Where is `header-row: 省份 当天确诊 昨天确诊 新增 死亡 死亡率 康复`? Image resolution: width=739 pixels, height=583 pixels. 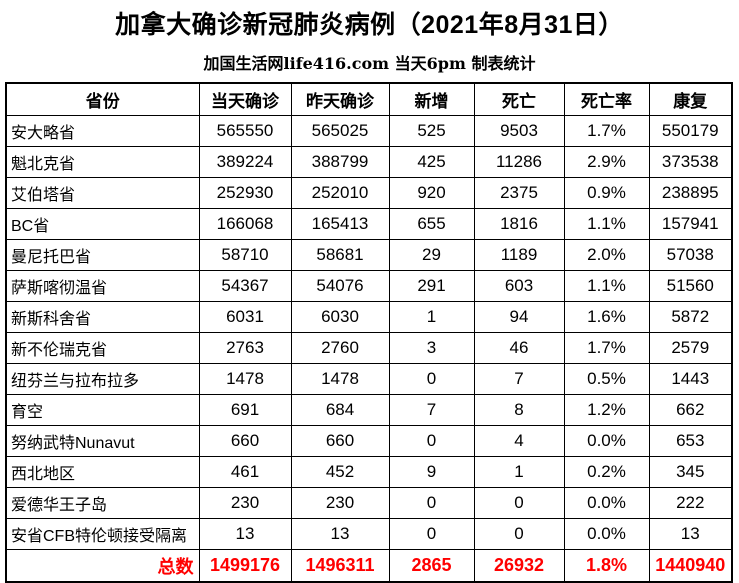 header-row: 省份 当天确诊 昨天确诊 新增 死亡 死亡率 康复 is located at coordinates (369, 99).